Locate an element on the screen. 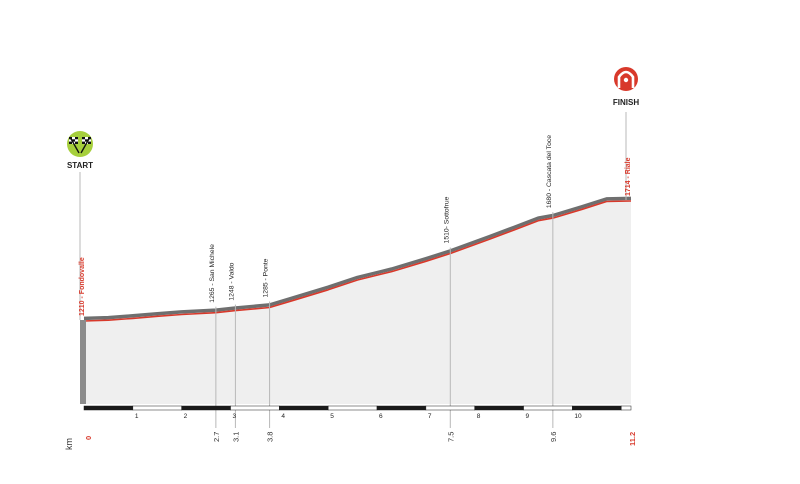 The width and height of the screenshot is (800, 484). km-tick-label: 8 is located at coordinates (479, 416).